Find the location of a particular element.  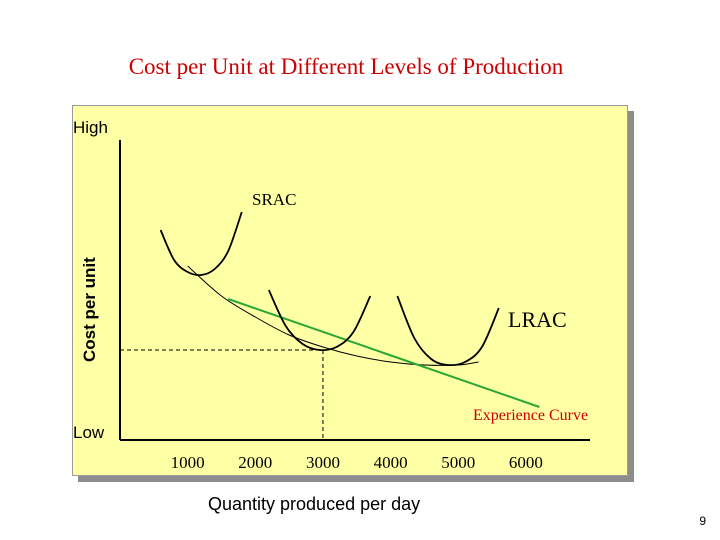

y-label-high: High is located at coordinates (90, 127).